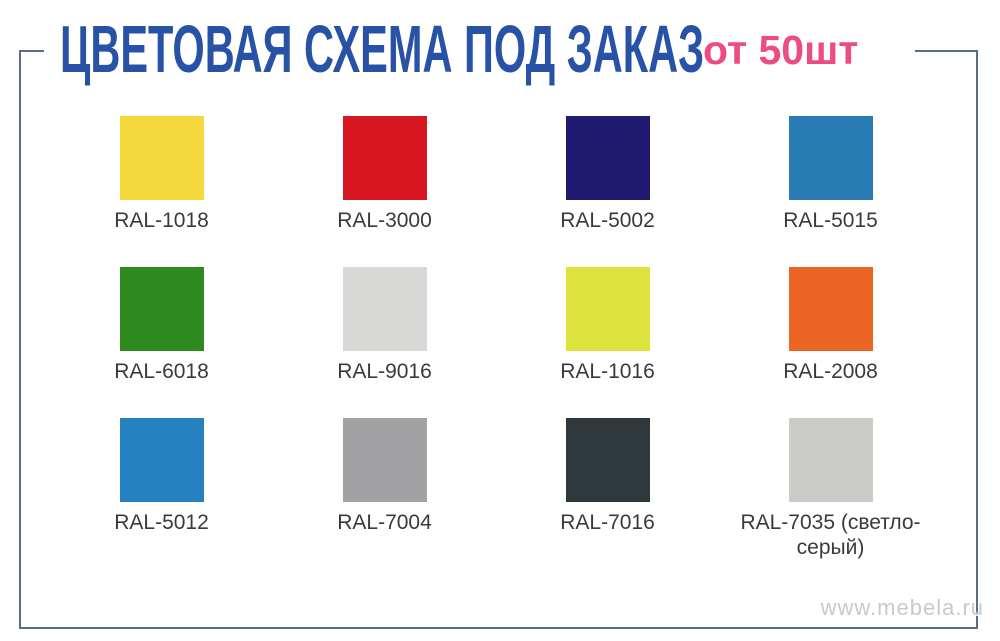  I want to click on swatch-cell: RAL-5002, so click(607, 191).